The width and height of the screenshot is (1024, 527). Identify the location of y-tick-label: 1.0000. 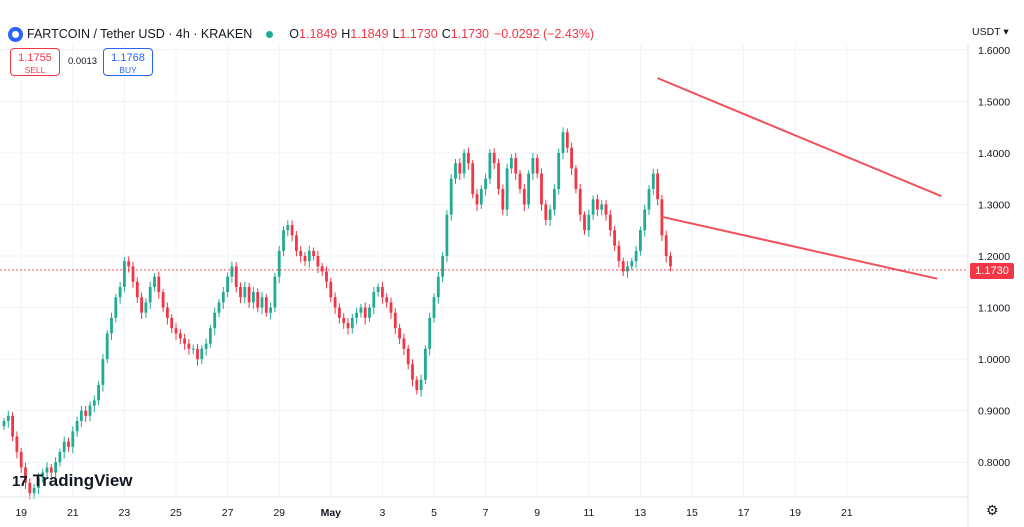
(994, 360).